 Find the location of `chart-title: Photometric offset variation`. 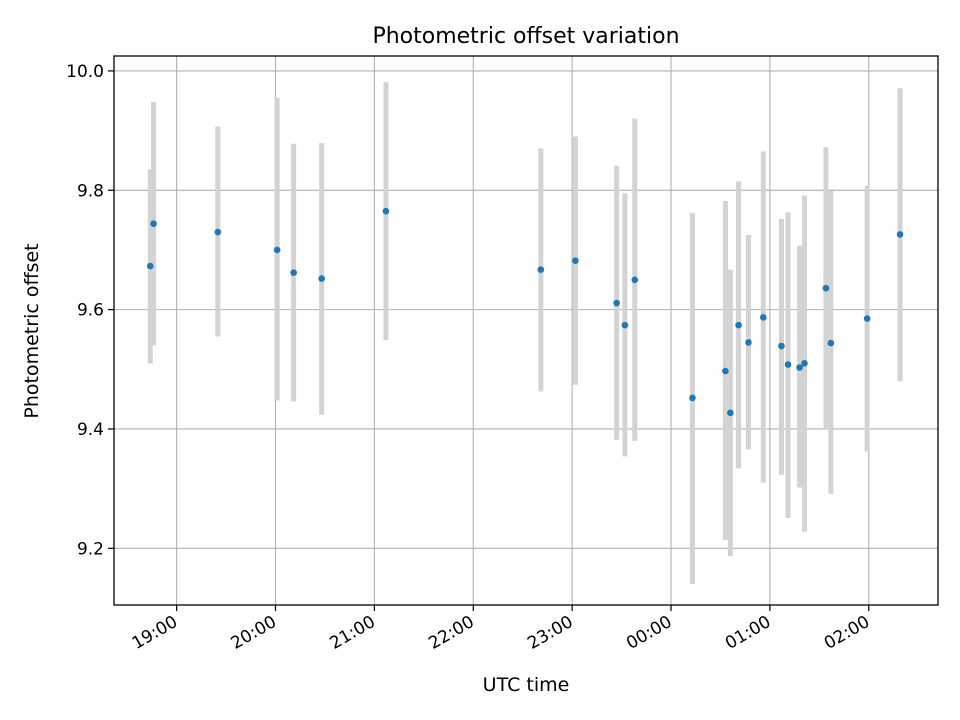

chart-title: Photometric offset variation is located at coordinates (525, 36).